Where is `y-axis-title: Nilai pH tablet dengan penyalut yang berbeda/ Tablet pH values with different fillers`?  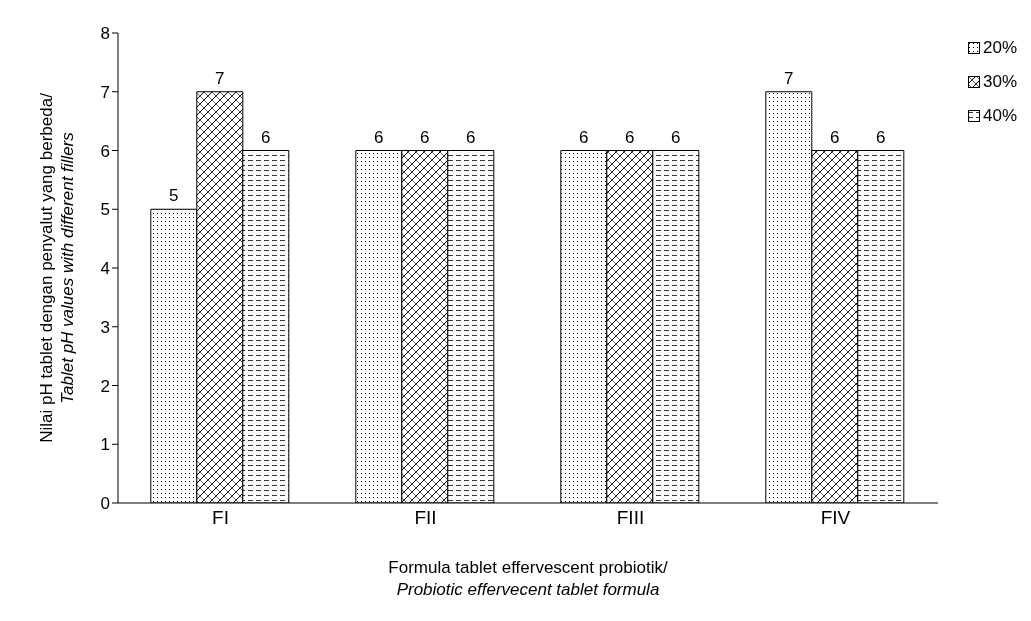 y-axis-title: Nilai pH tablet dengan penyalut yang berbeda/ Tablet pH values with different fillers is located at coordinates (57, 267).